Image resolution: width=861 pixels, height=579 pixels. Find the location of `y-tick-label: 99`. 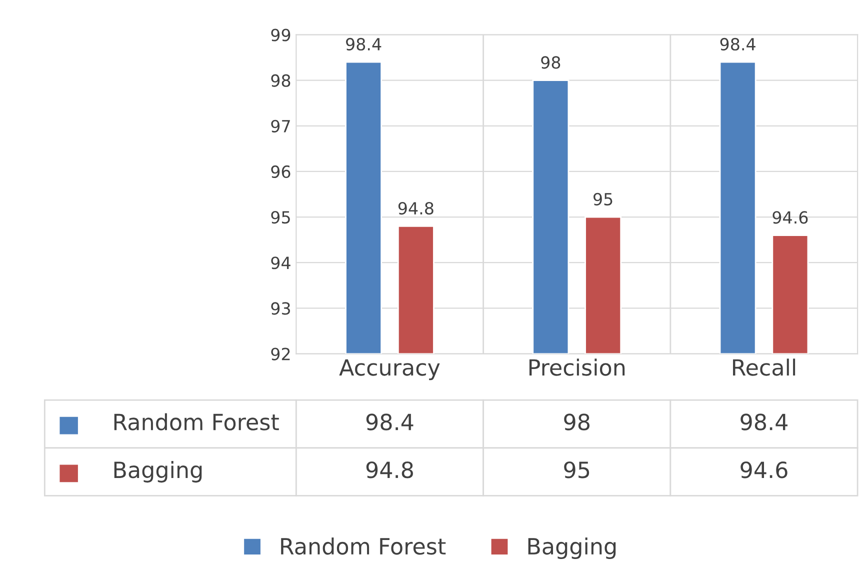

y-tick-label: 99 is located at coordinates (280, 35).